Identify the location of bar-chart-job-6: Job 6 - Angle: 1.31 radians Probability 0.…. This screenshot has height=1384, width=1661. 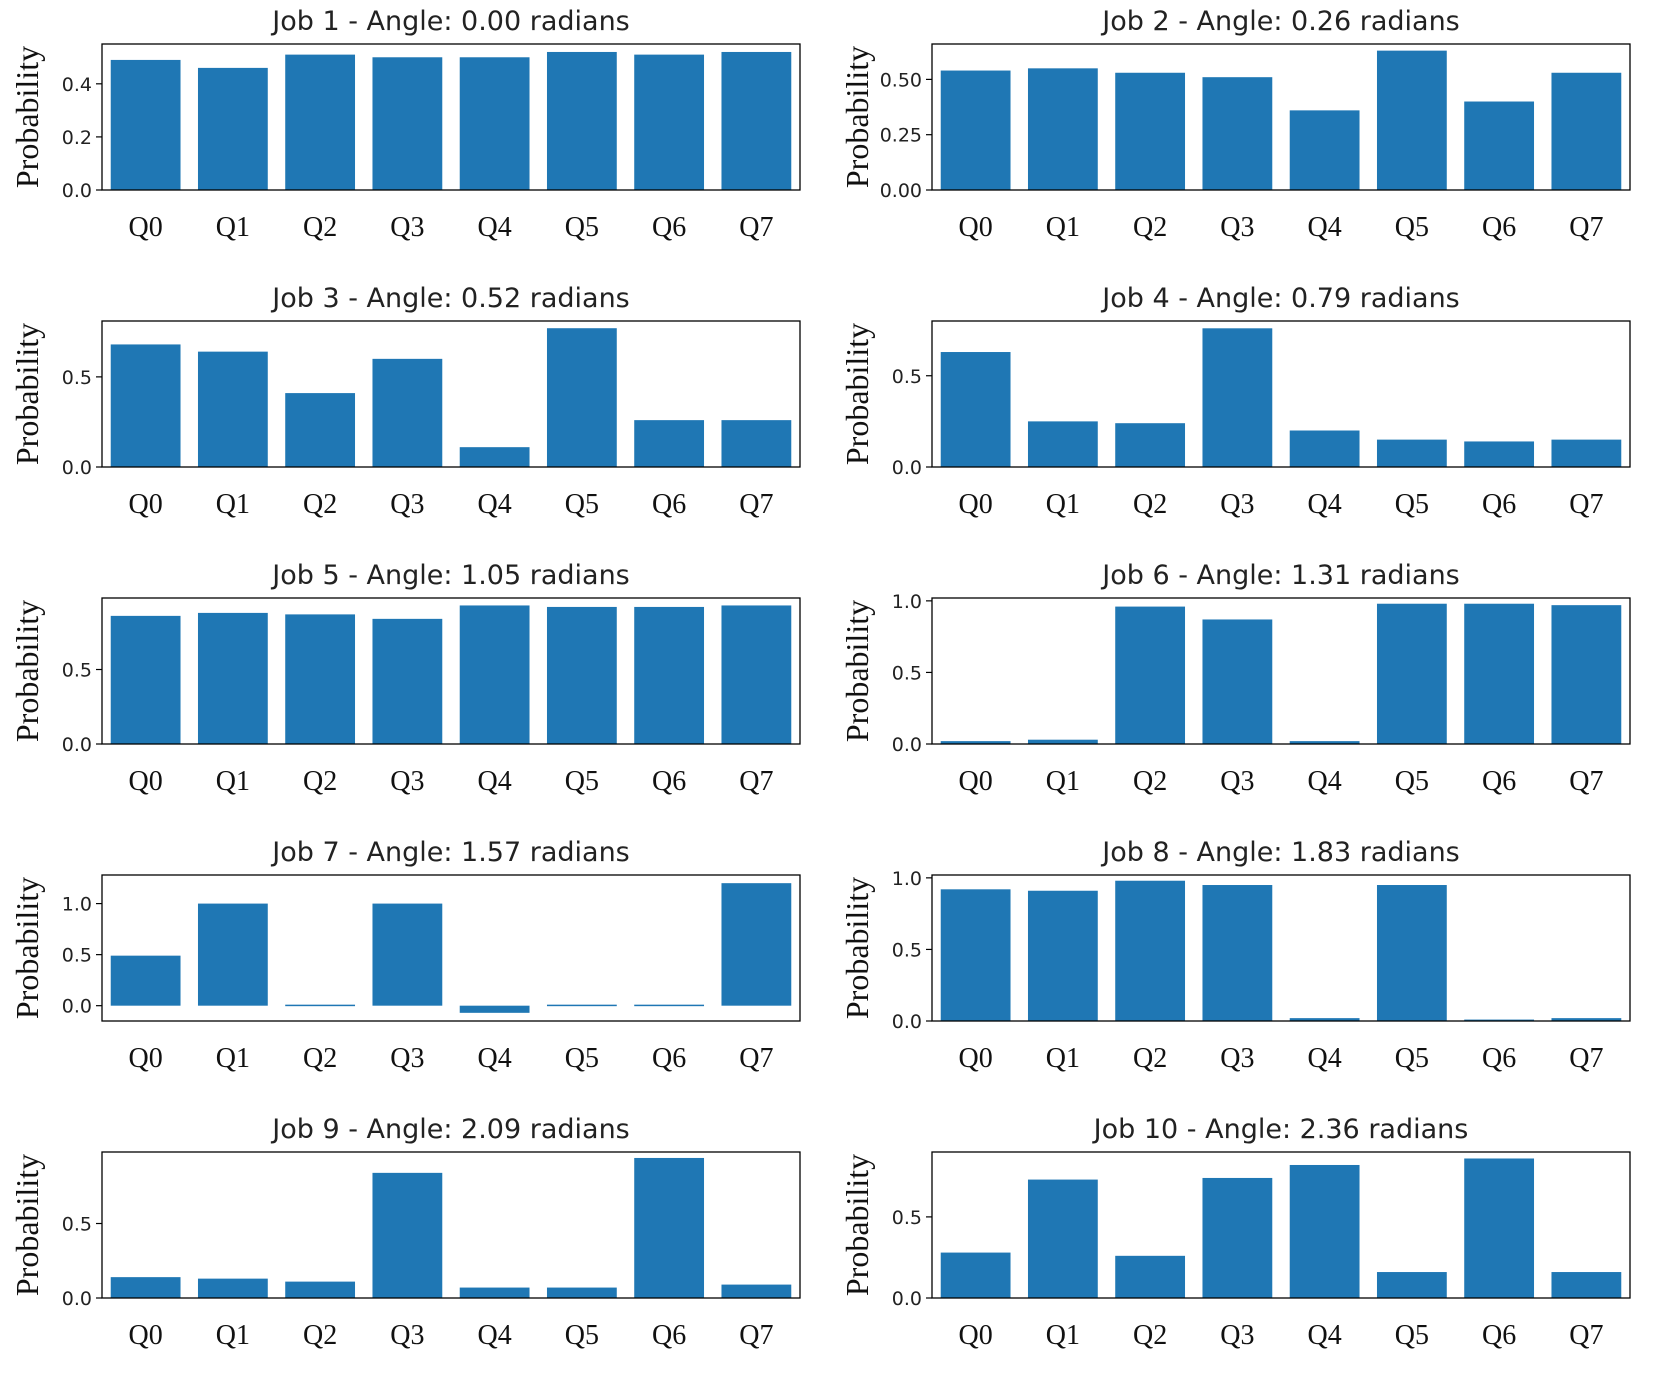
(1235, 678).